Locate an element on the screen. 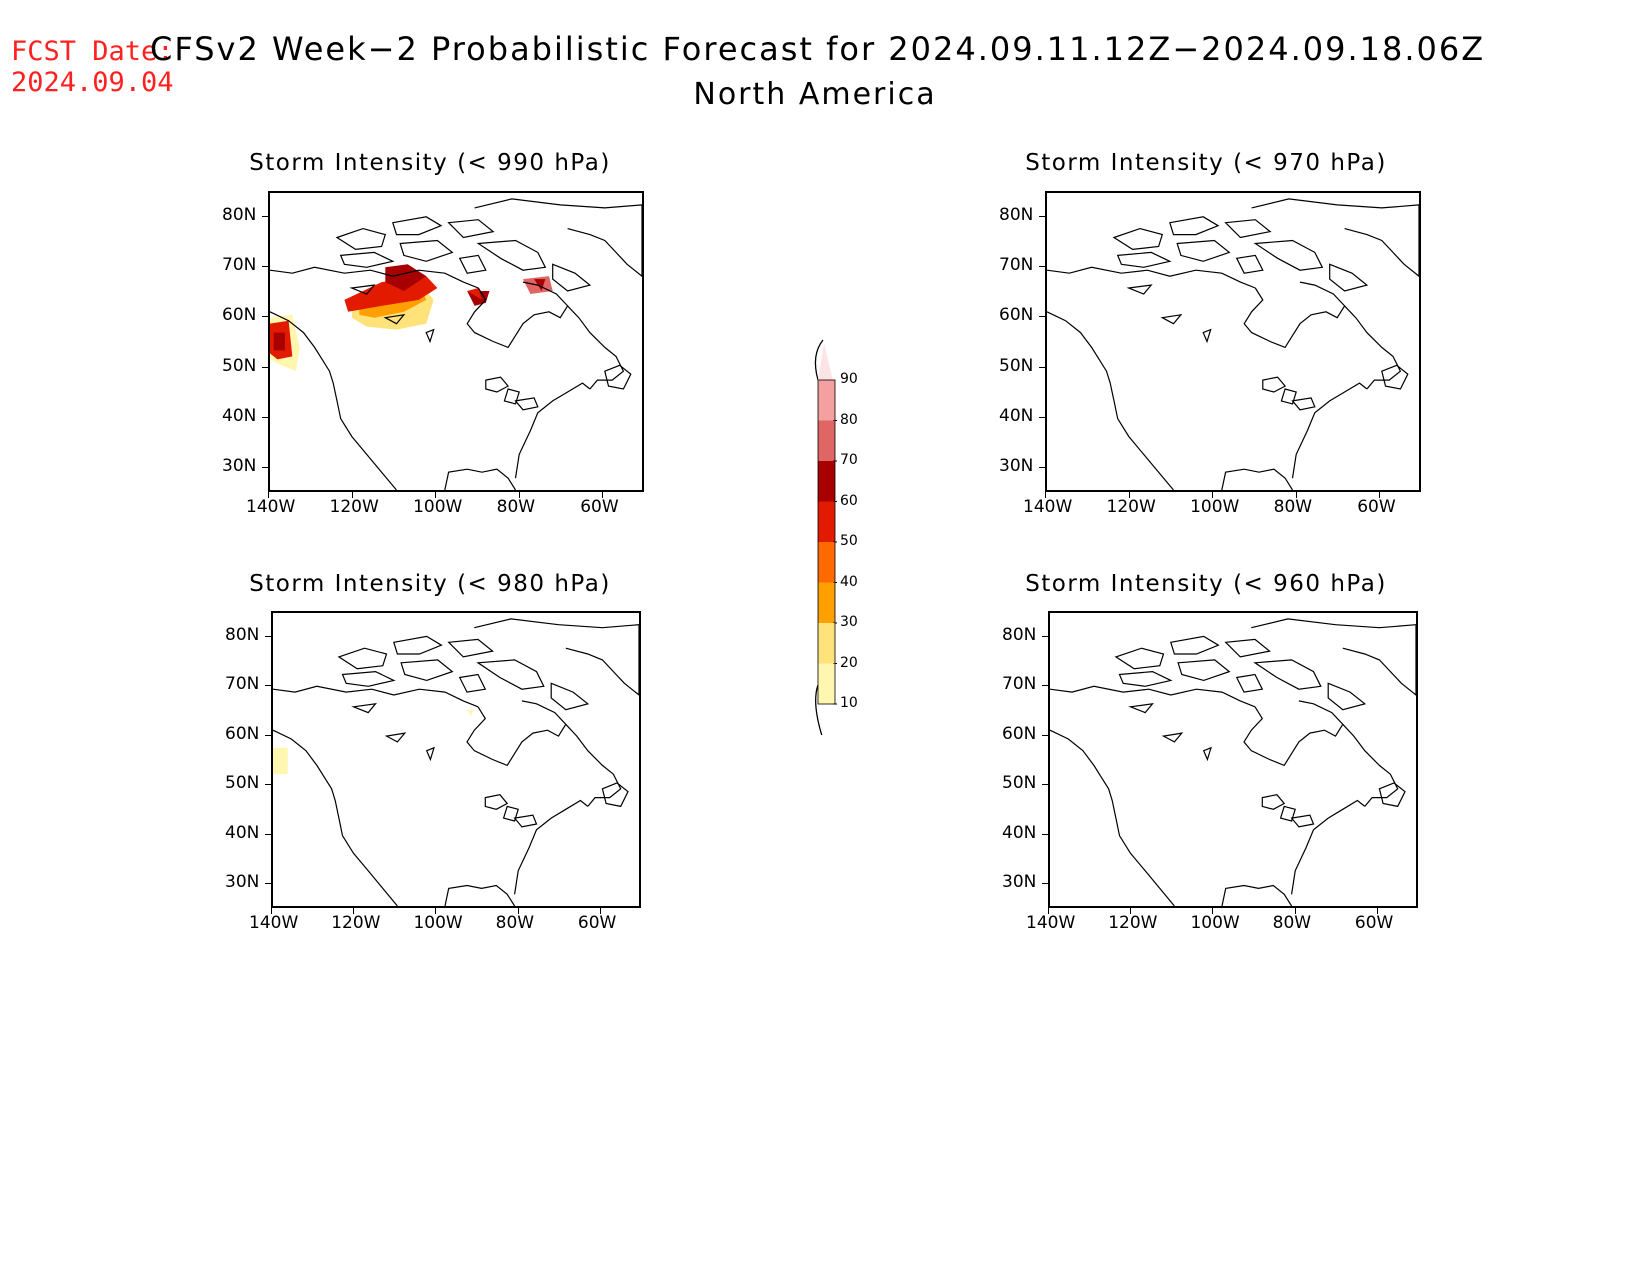 The width and height of the screenshot is (1650, 1275). colorbar-label: 80 is located at coordinates (849, 419).